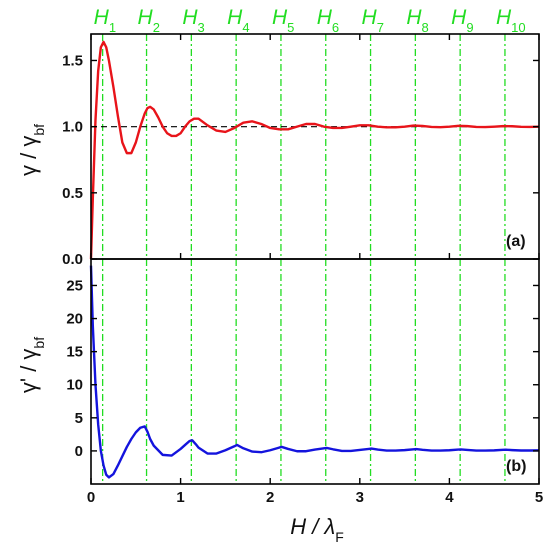  What do you see at coordinates (105, 20) in the screenshot?
I see `marker-label-1: H1` at bounding box center [105, 20].